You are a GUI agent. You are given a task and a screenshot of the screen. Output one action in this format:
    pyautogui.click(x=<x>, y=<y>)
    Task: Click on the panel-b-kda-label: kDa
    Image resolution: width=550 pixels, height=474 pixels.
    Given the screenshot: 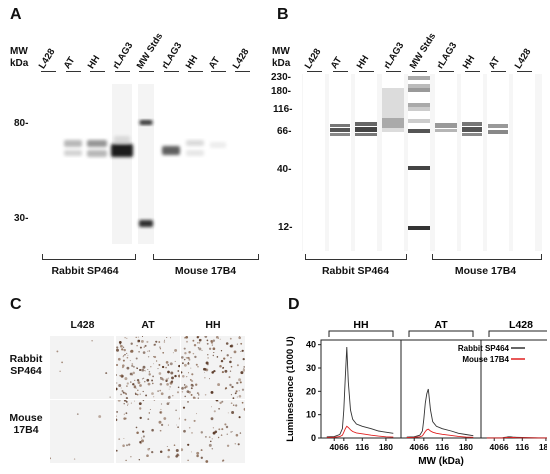 What is the action you would take?
    pyautogui.click(x=281, y=63)
    